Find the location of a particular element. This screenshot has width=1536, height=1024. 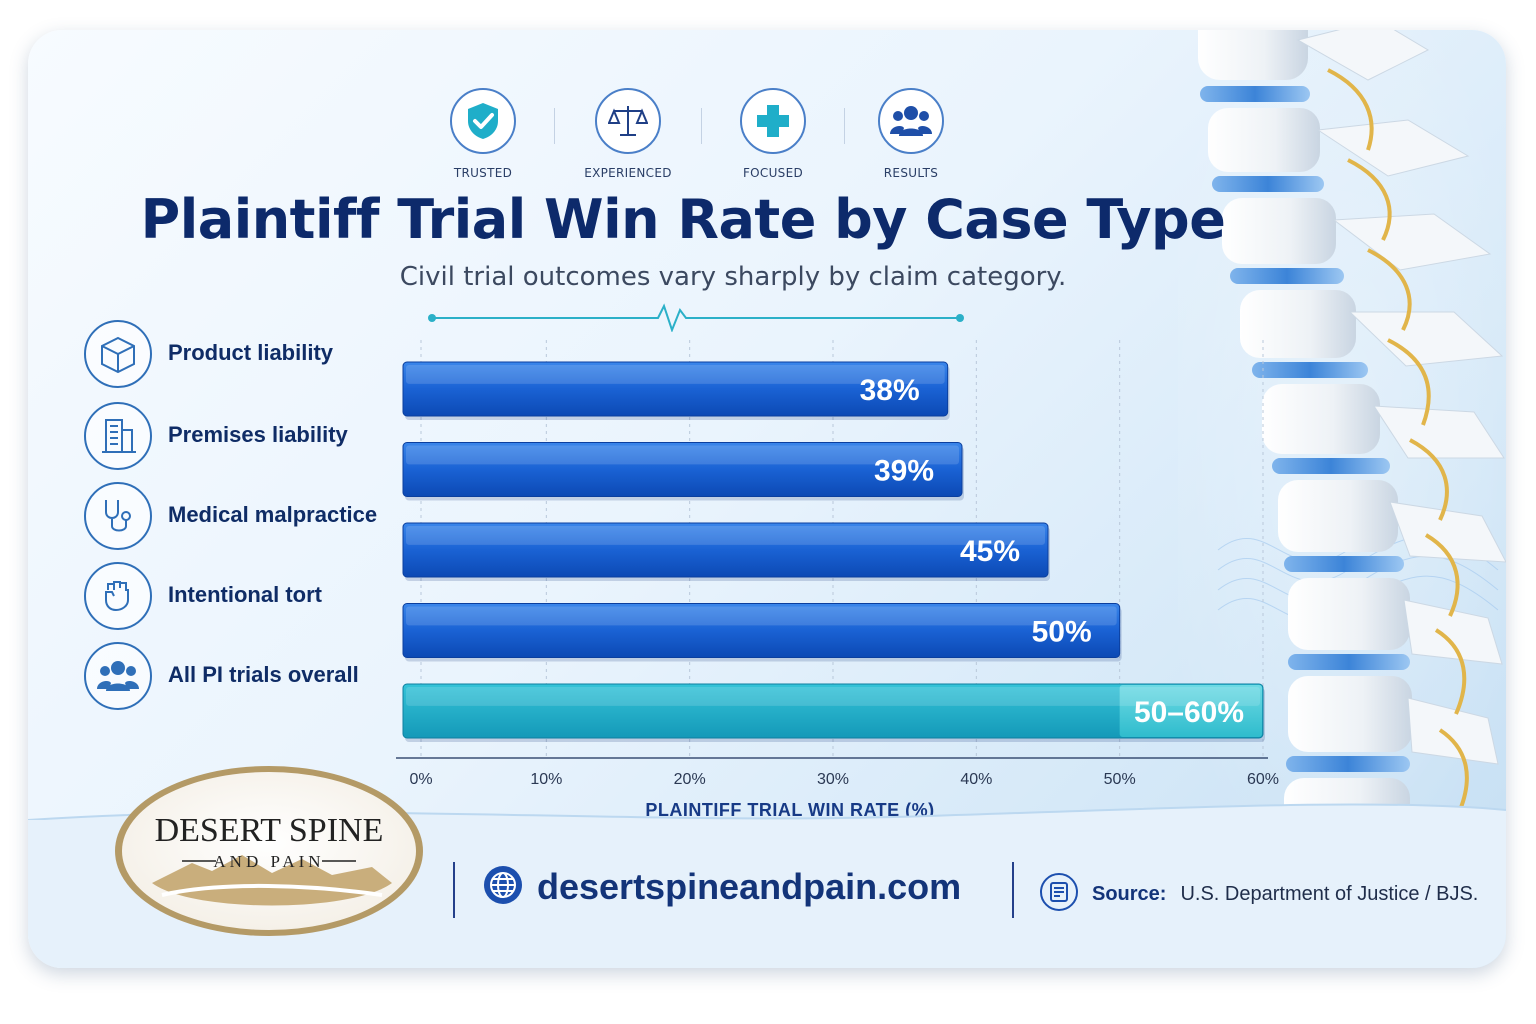

source-value: U.S. Department of Justice / BJS. is located at coordinates (1329, 893).